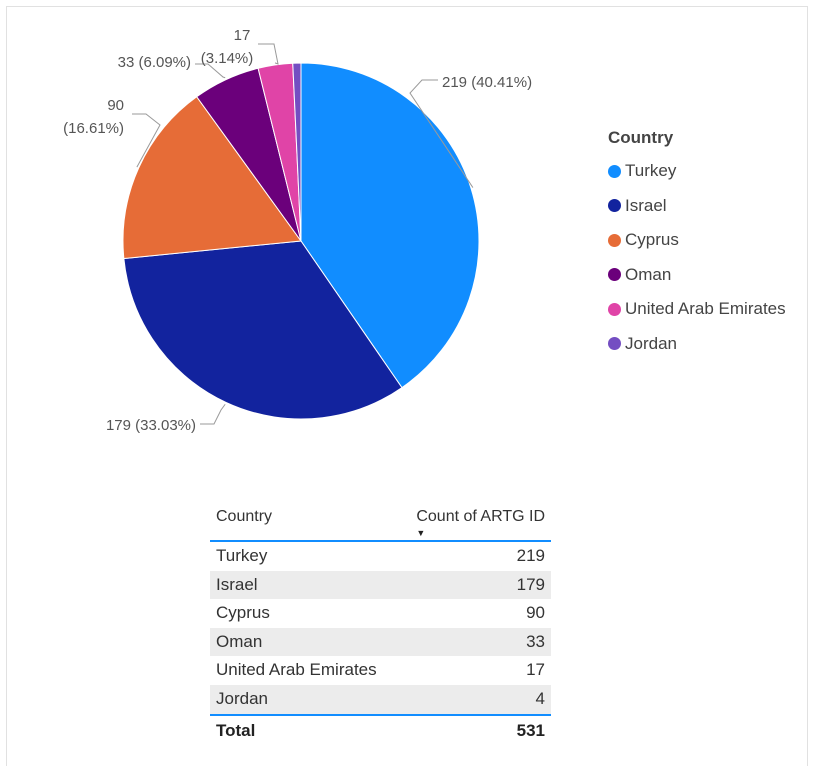 This screenshot has width=820, height=766. Describe the element at coordinates (487, 82) in the screenshot. I see `data-label: 219 (40.41%)` at that location.